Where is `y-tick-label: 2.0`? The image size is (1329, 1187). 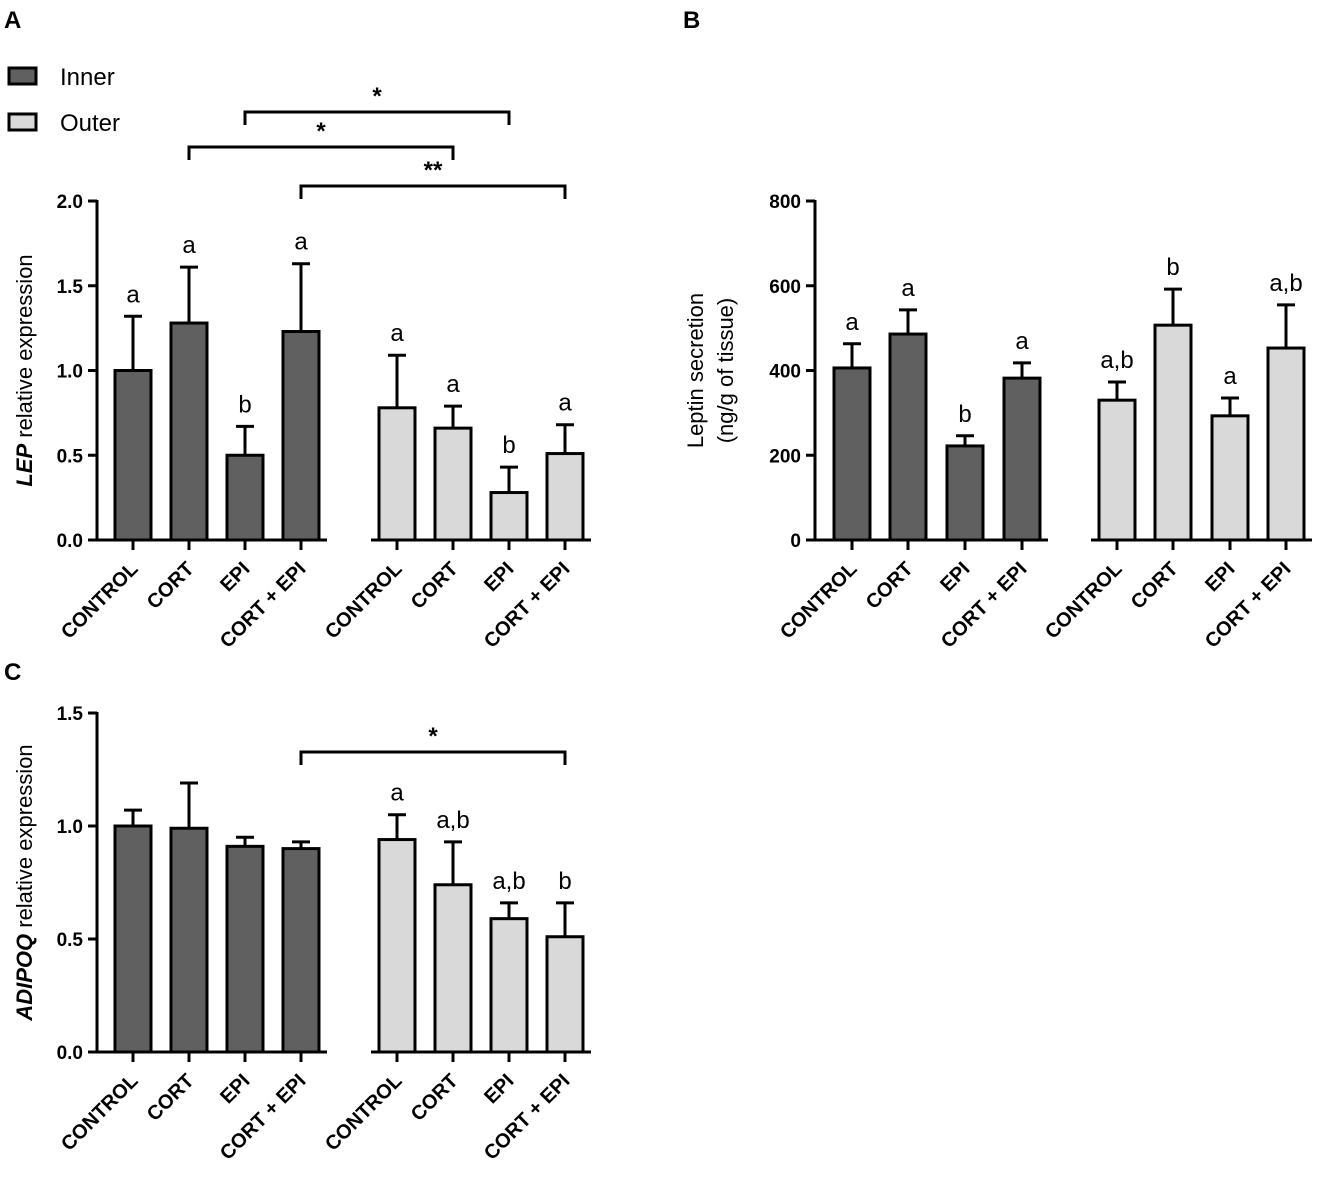 y-tick-label: 2.0 is located at coordinates (70, 202).